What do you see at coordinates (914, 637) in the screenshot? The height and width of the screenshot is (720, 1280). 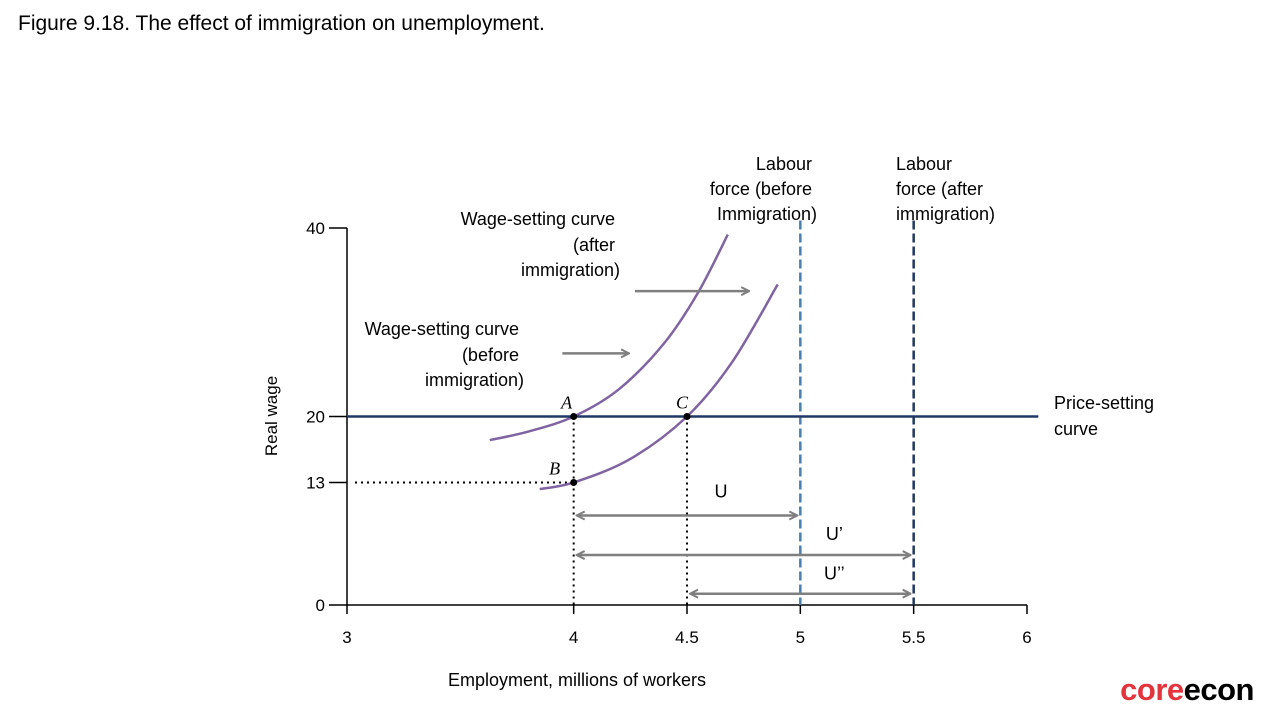 I see `x-tick-label: 5.5` at bounding box center [914, 637].